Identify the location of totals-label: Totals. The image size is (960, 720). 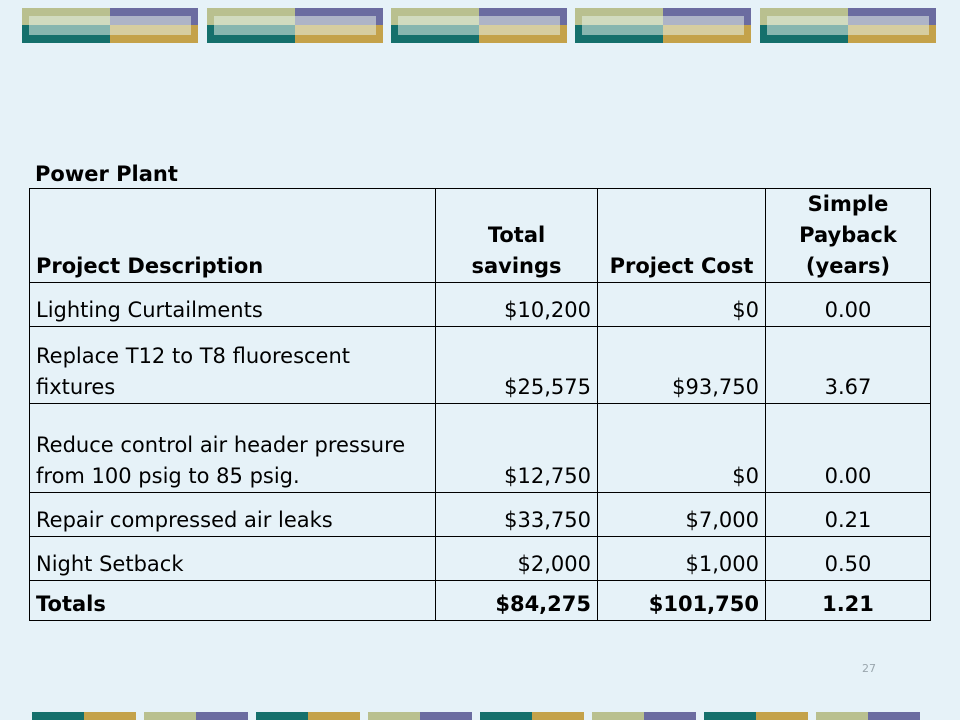
(232, 600).